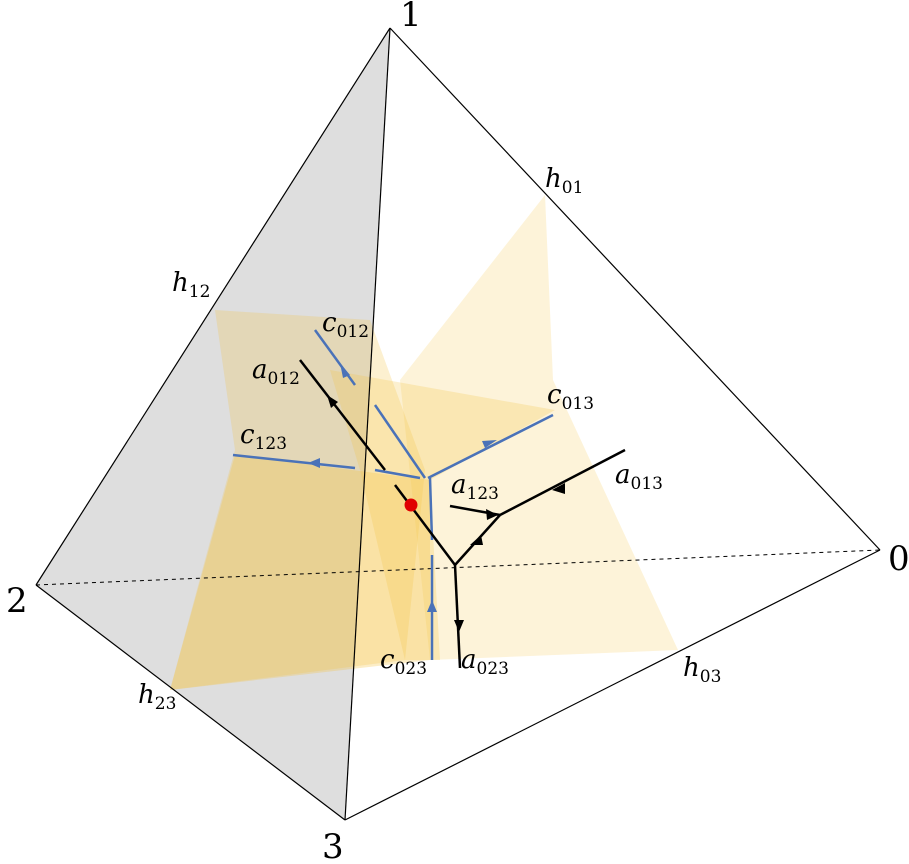  I want to click on c023-curve, so click(431, 509).